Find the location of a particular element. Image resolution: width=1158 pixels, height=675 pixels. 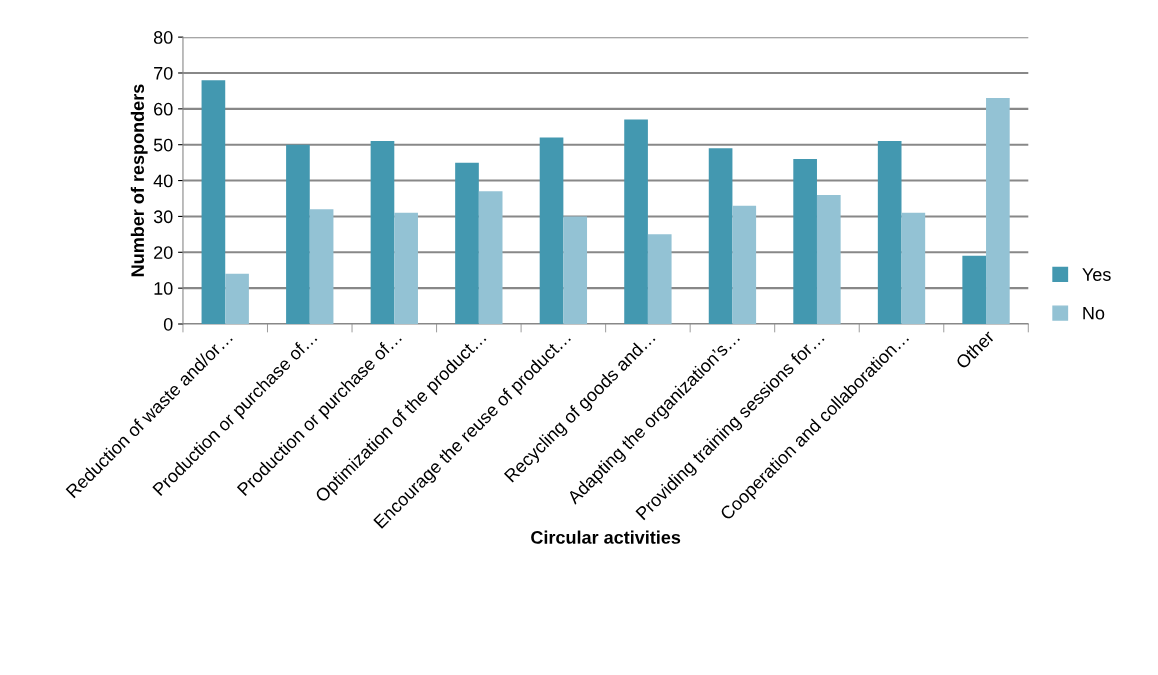

legend-label: No is located at coordinates (1094, 313).